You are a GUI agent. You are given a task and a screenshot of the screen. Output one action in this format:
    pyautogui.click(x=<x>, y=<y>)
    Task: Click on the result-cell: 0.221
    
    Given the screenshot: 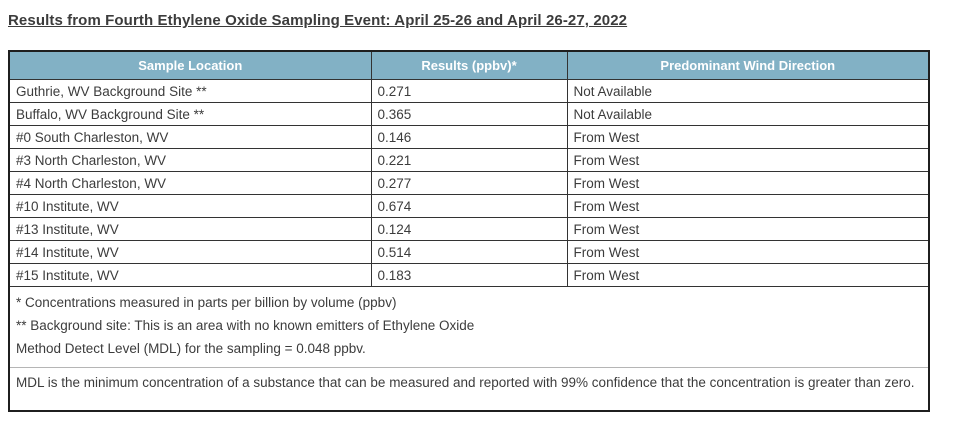 What is the action you would take?
    pyautogui.click(x=469, y=160)
    